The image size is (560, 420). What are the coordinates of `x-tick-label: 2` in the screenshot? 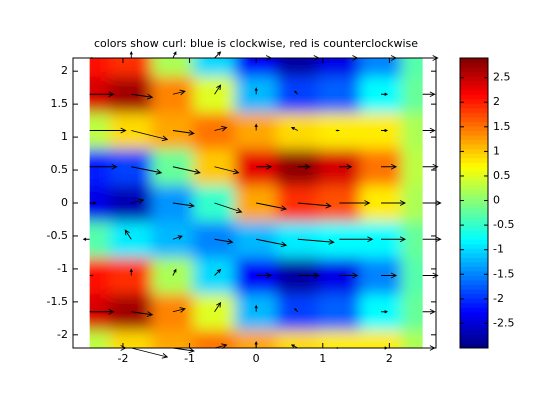 It's located at (389, 358).